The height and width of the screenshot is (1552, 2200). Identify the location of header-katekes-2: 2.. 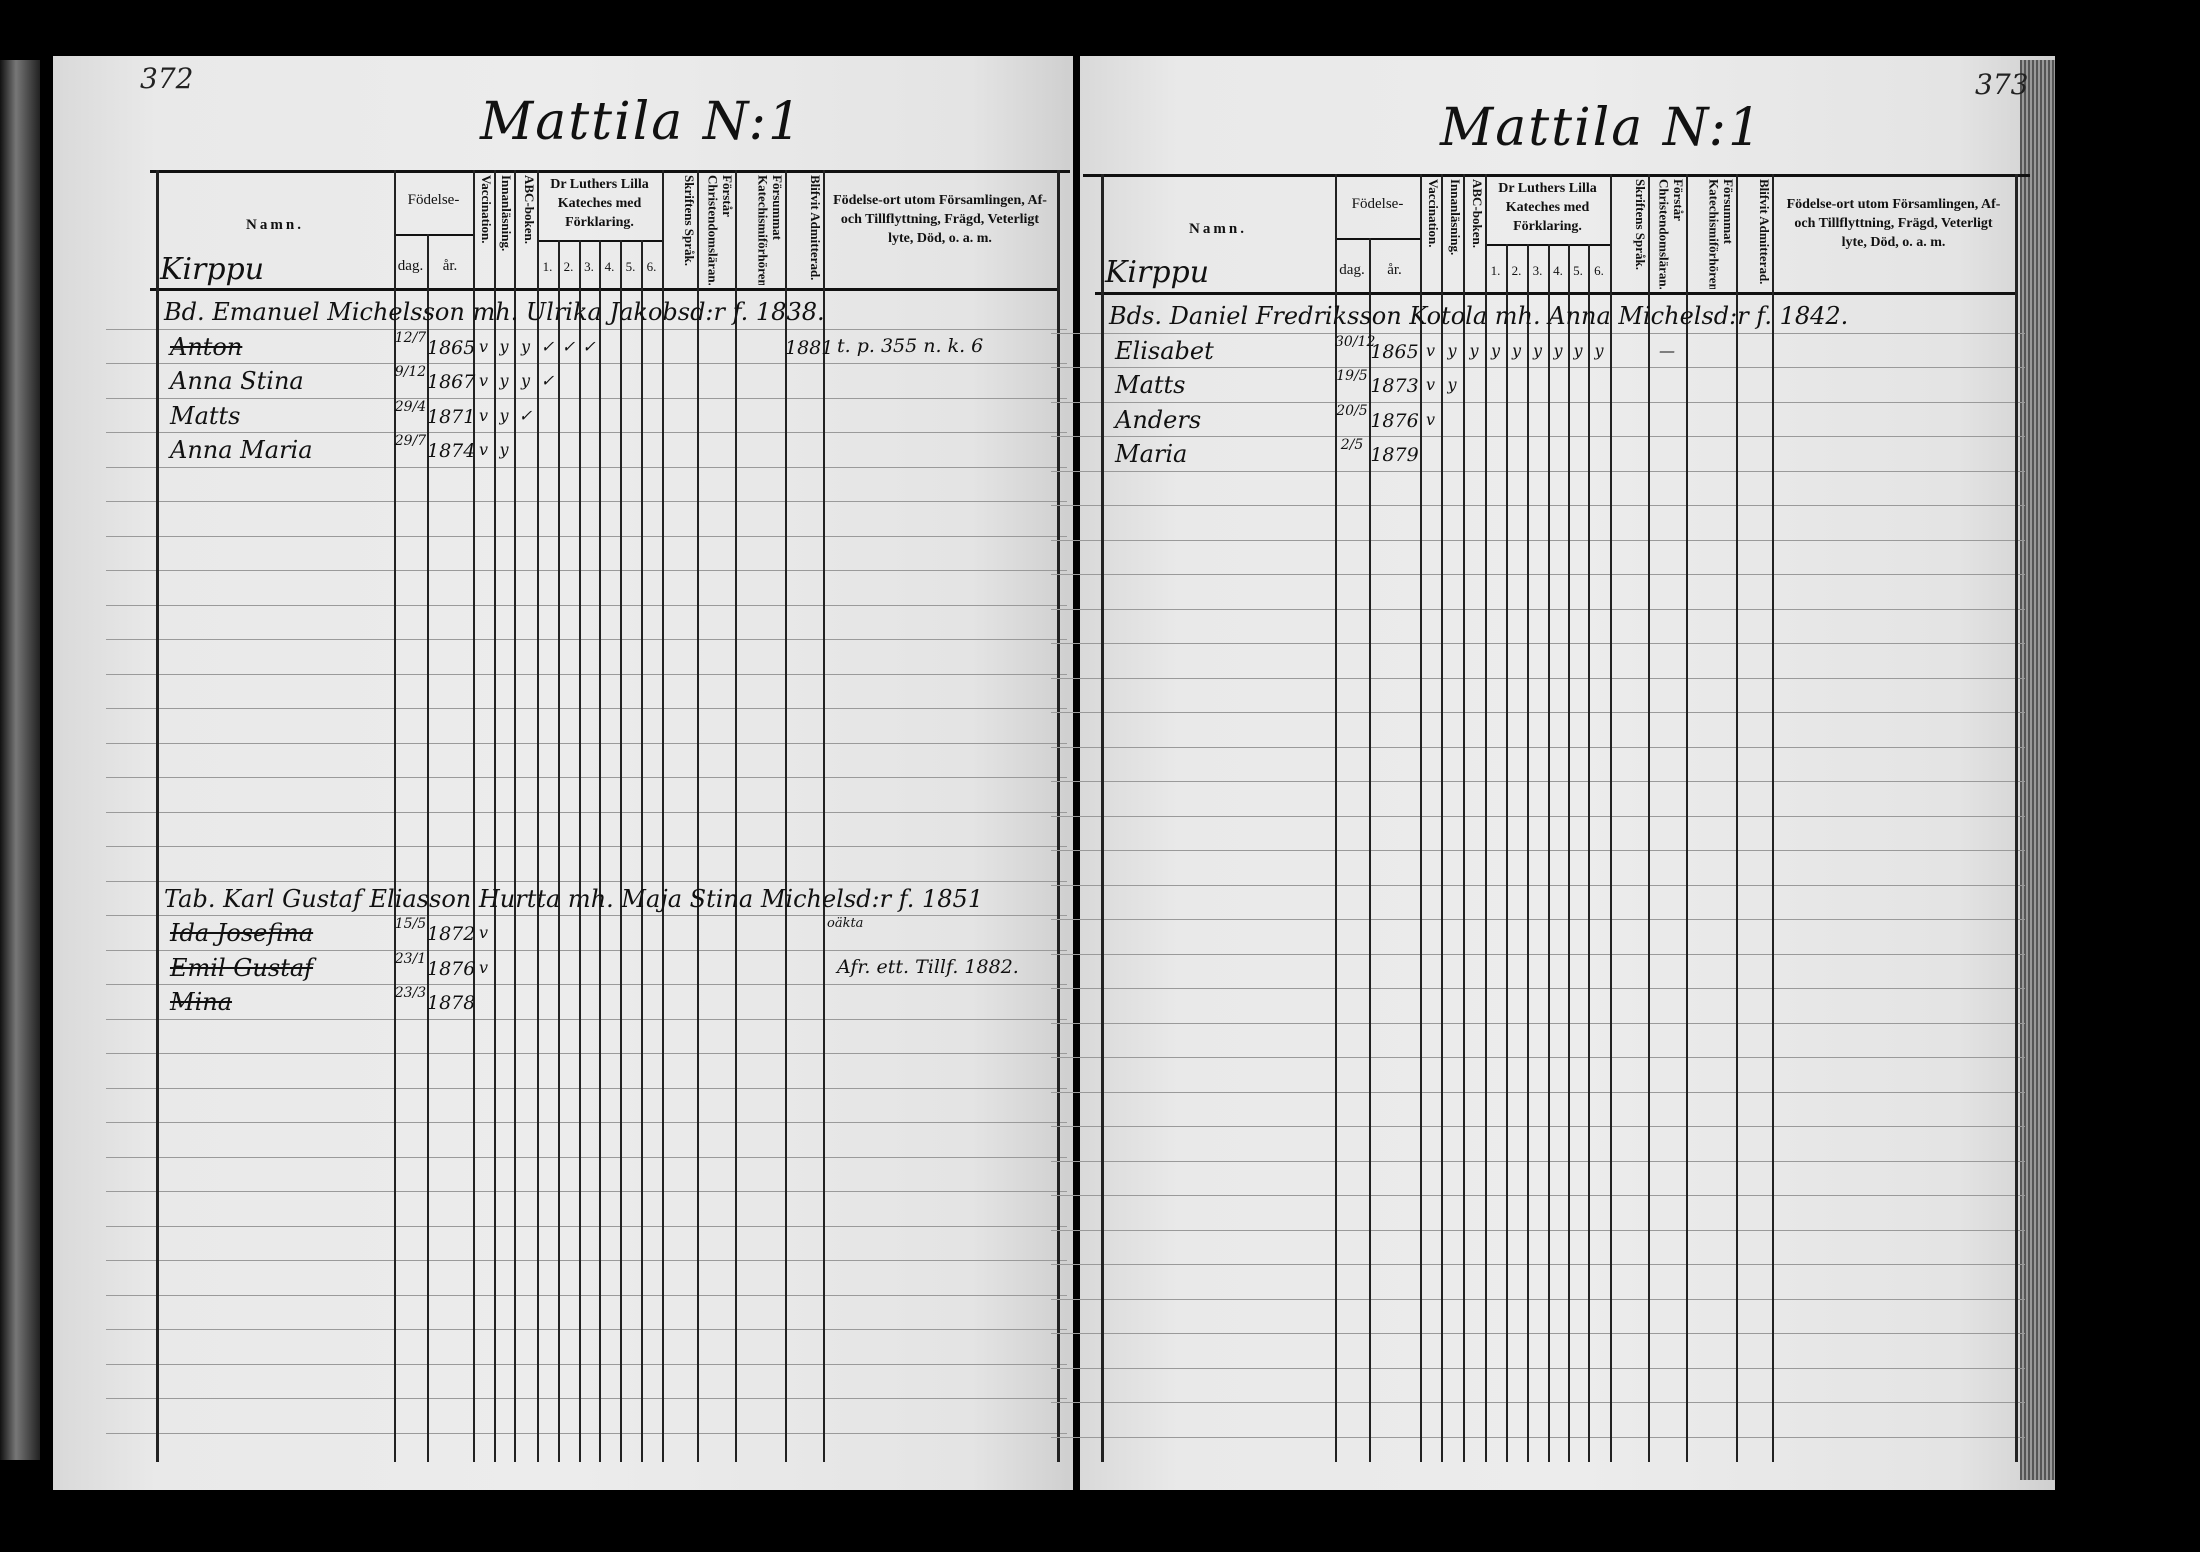
(1516, 270).